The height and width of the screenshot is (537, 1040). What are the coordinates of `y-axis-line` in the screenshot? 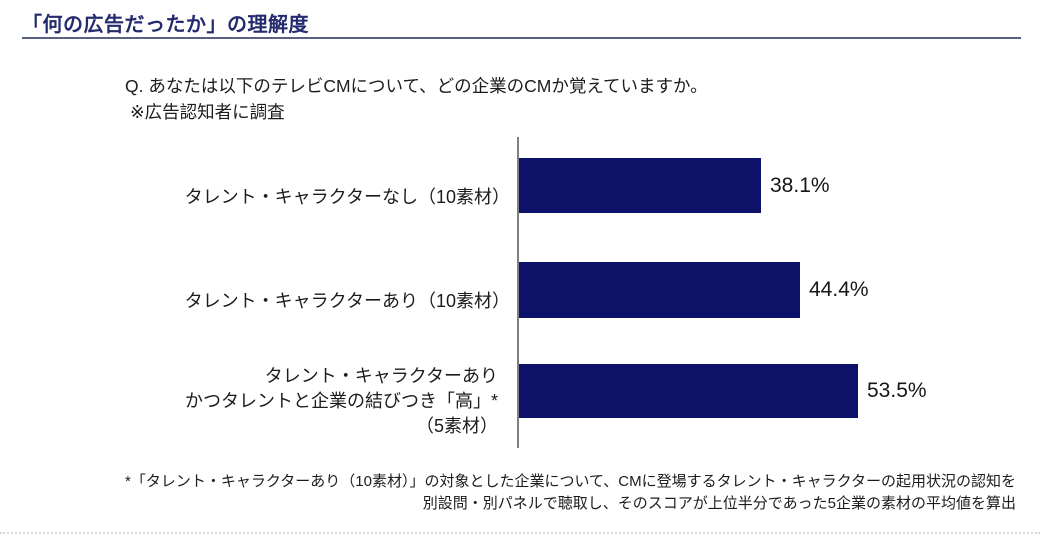 It's located at (518, 292).